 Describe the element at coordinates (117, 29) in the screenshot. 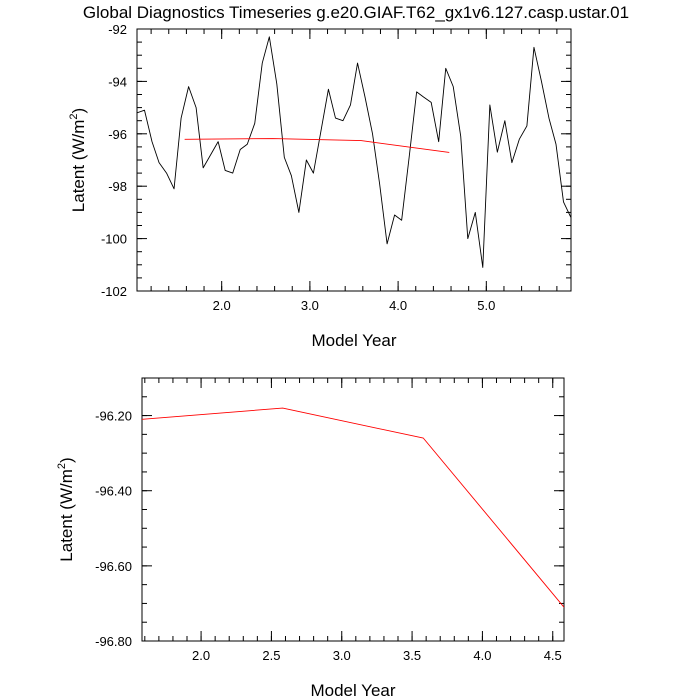

I see `y-tick-label: -92` at that location.